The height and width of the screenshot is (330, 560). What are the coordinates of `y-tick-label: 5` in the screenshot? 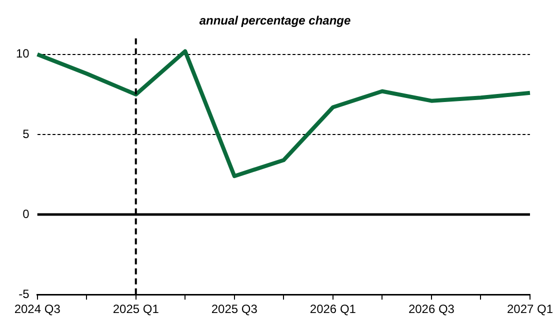 It's located at (26, 133).